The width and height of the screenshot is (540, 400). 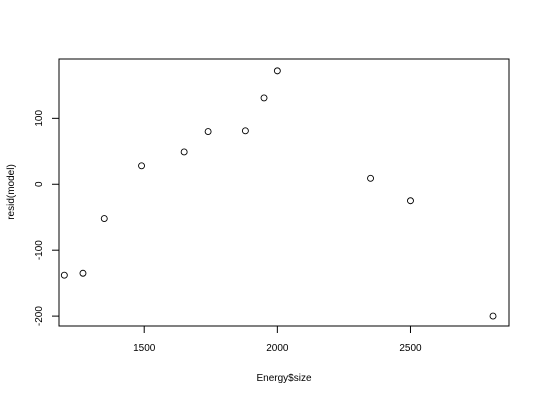 I want to click on y-axis: -200 -100 0 100, so click(x=47, y=218).